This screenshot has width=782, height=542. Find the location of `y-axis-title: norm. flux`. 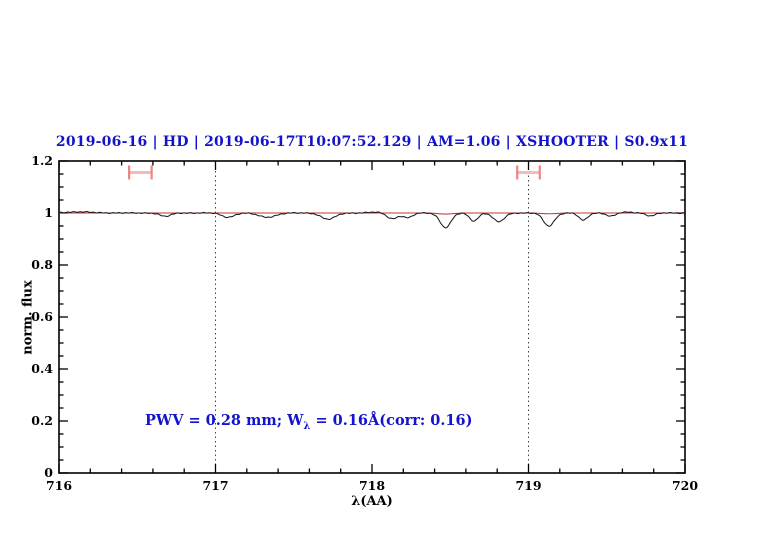

y-axis-title: norm. flux is located at coordinates (28, 317).